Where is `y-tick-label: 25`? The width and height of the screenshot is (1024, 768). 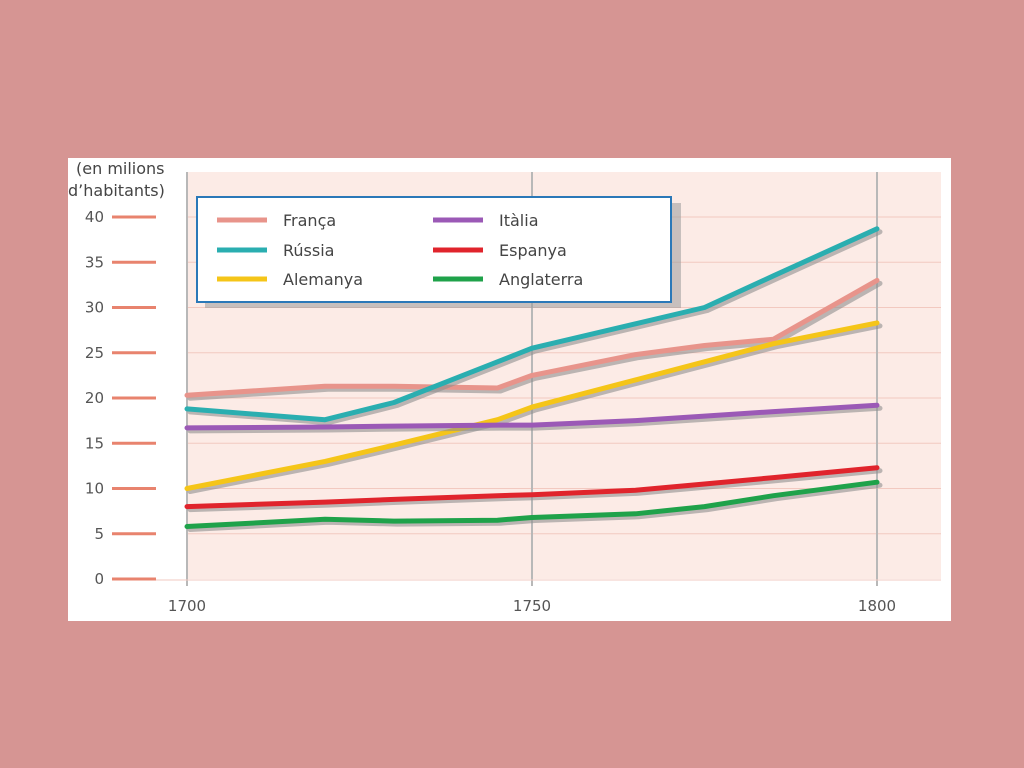
y-tick-label: 25 is located at coordinates (94, 353).